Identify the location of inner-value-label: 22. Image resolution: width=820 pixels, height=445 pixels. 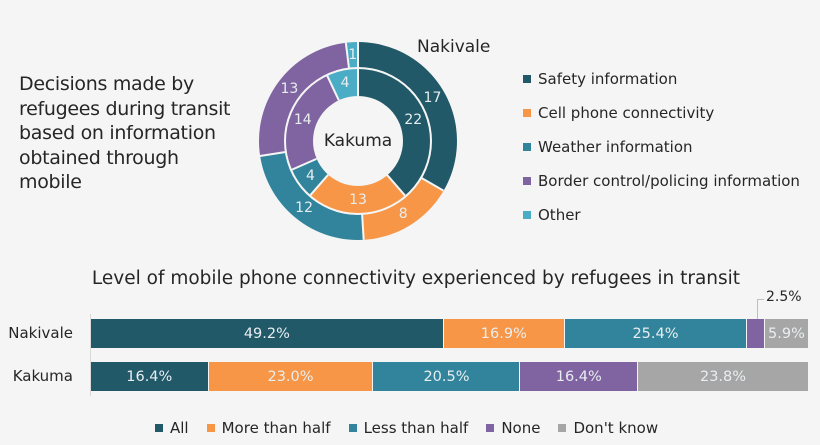
(413, 120).